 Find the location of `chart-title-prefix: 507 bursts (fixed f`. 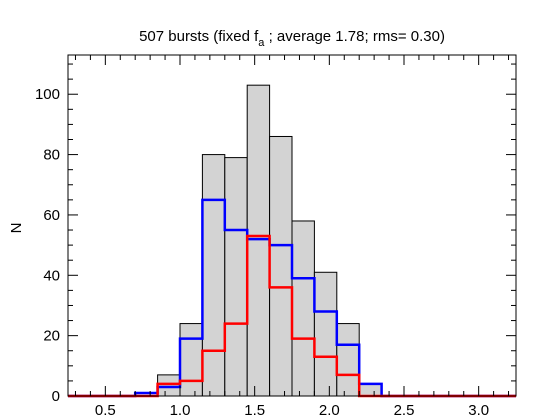

chart-title-prefix: 507 bursts (fixed f is located at coordinates (199, 36).